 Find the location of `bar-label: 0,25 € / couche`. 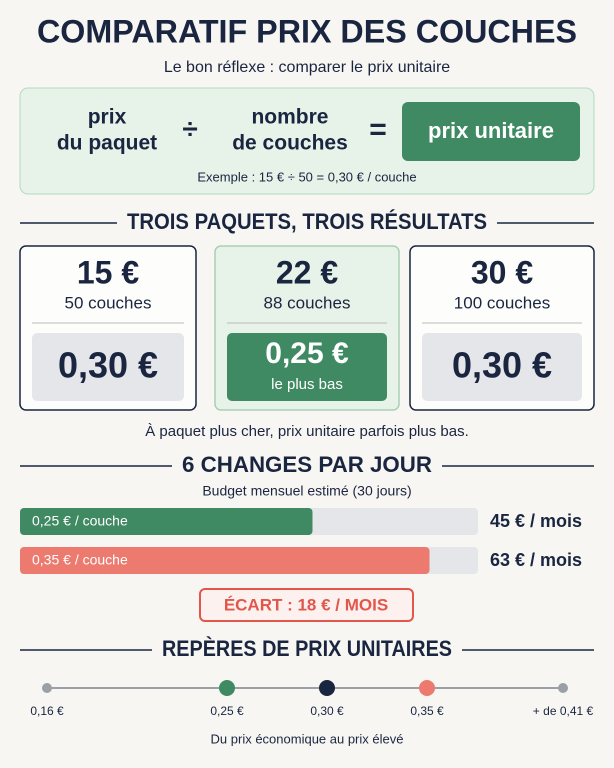

bar-label: 0,25 € / couche is located at coordinates (80, 521).